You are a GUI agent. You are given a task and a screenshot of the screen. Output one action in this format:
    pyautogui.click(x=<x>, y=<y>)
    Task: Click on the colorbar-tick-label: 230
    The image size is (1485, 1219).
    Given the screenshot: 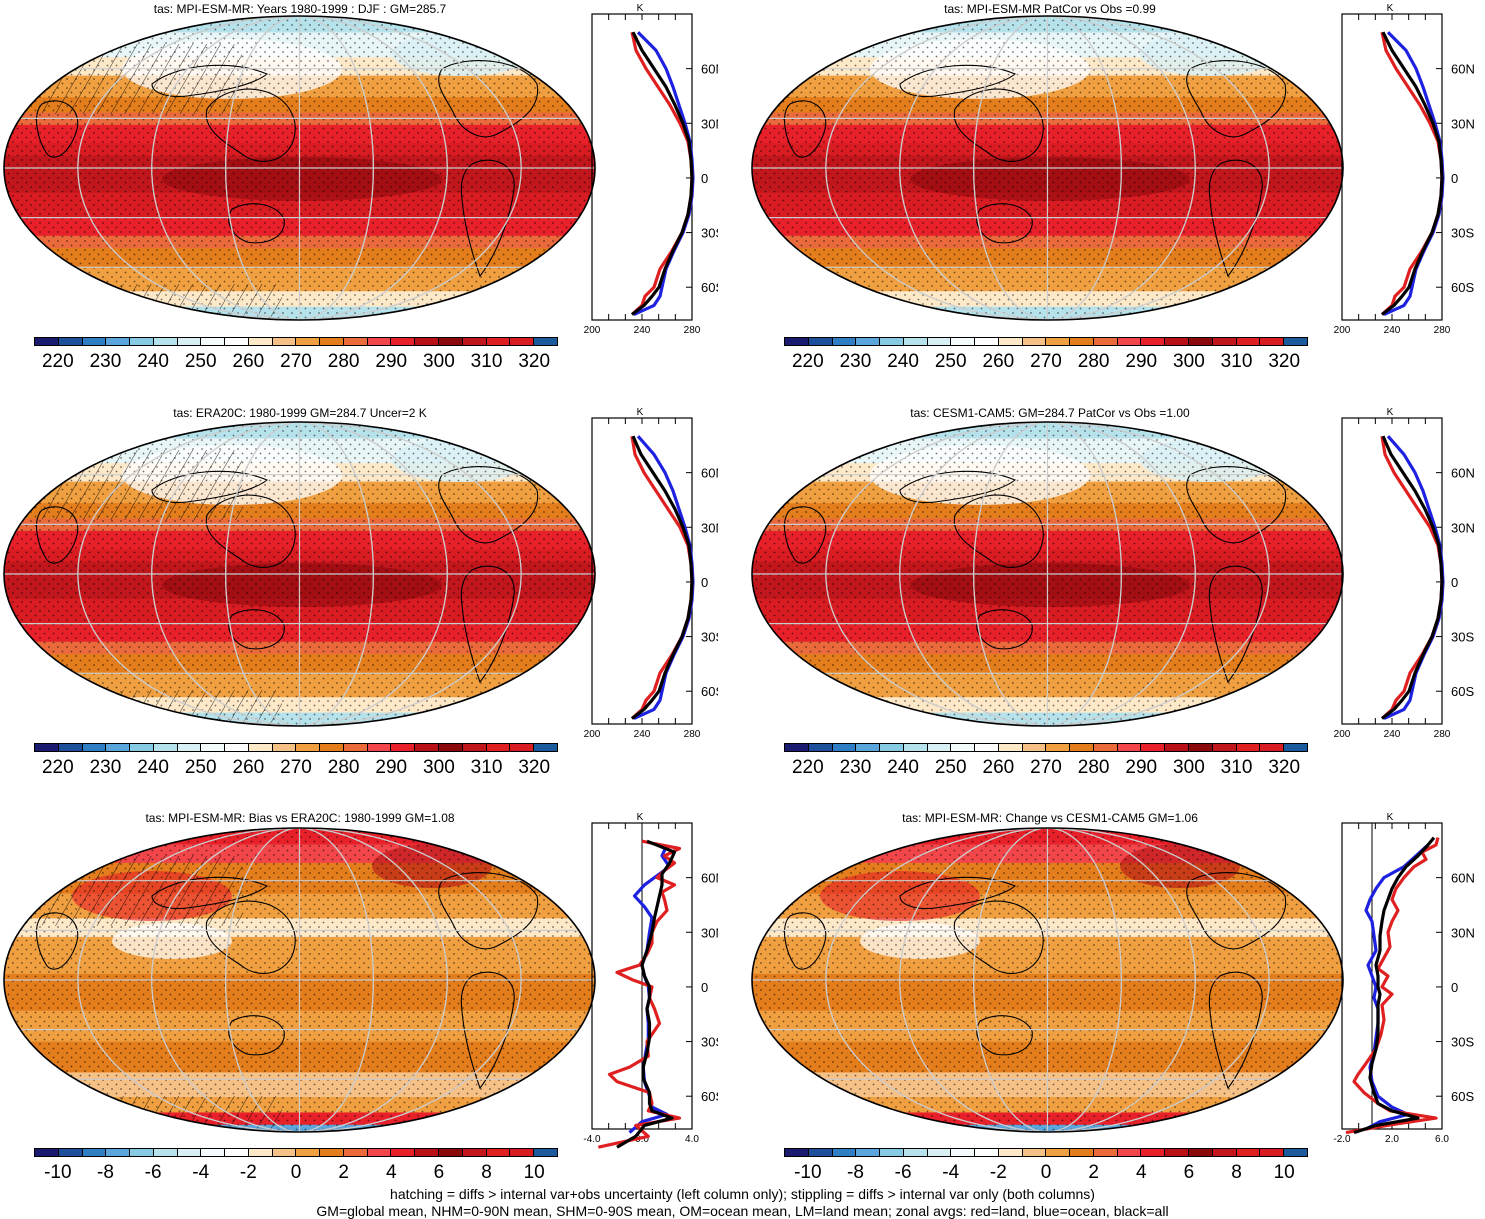 What is the action you would take?
    pyautogui.click(x=106, y=362)
    